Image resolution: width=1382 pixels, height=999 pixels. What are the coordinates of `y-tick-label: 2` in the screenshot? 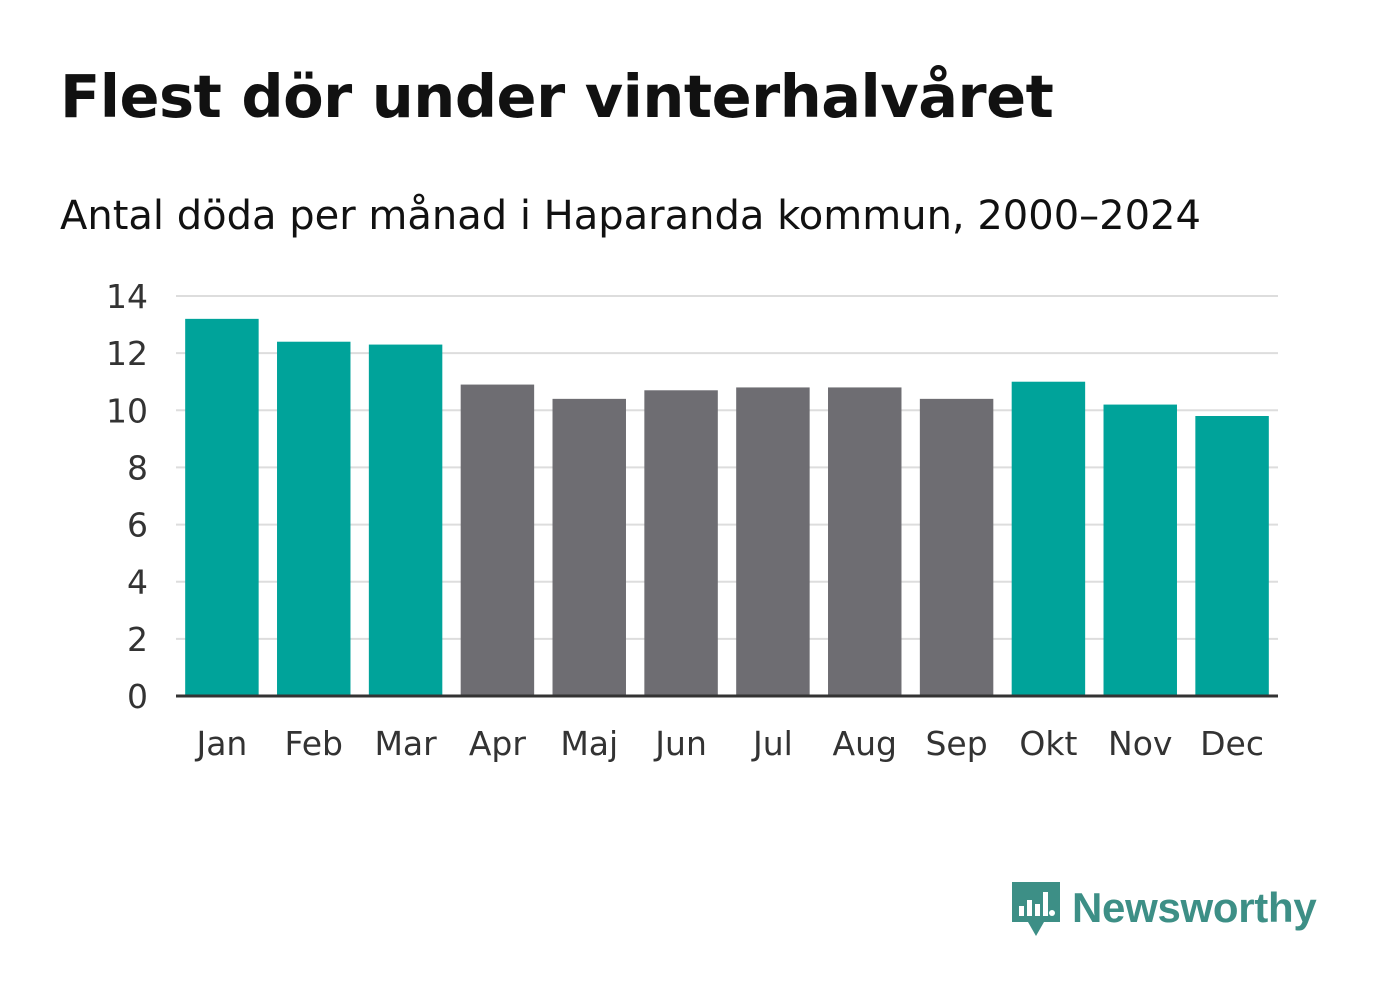 It's located at (137, 639).